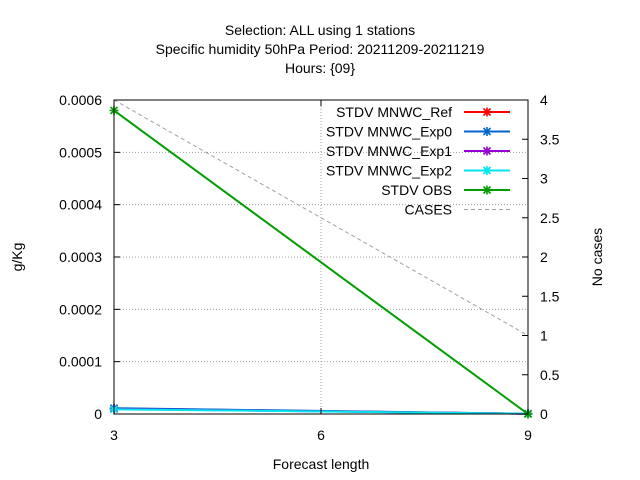  Describe the element at coordinates (321, 435) in the screenshot. I see `x-tick-label: 6` at that location.